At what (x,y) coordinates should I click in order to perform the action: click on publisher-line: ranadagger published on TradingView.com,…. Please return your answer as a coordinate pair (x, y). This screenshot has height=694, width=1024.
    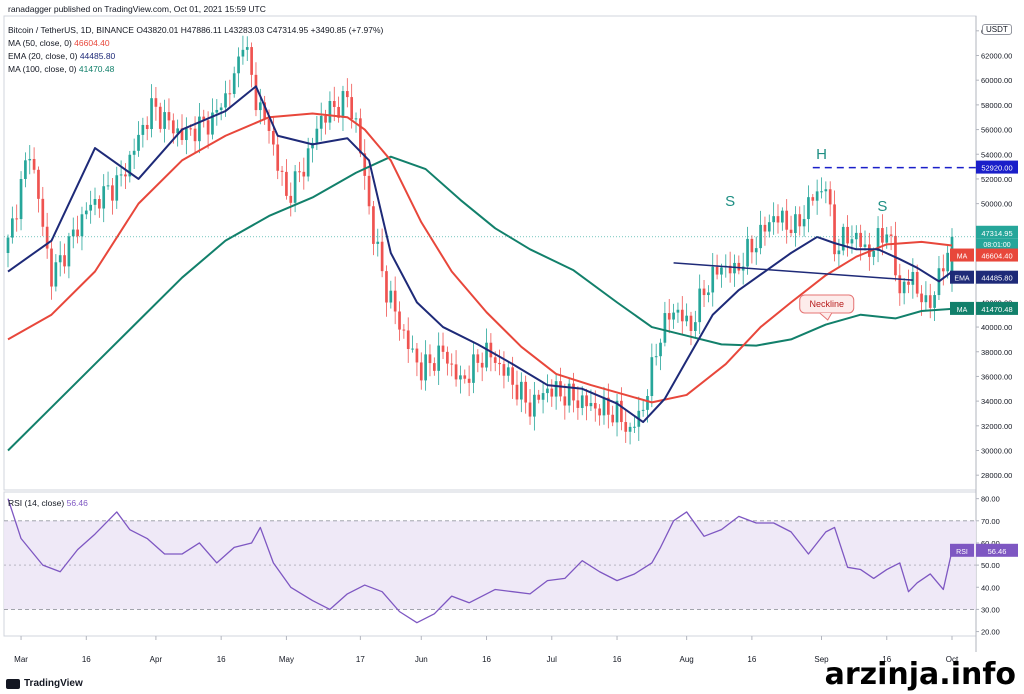
    Looking at the image, I should click on (137, 9).